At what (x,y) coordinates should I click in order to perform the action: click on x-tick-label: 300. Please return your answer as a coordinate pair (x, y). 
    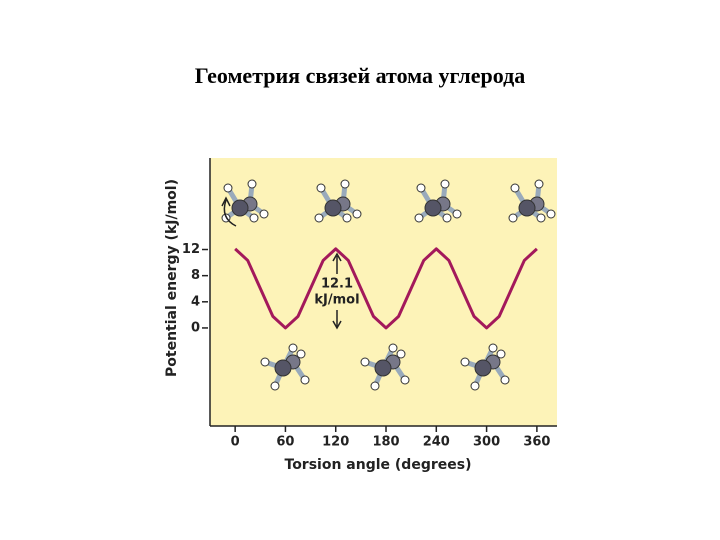
    Looking at the image, I should click on (486, 442).